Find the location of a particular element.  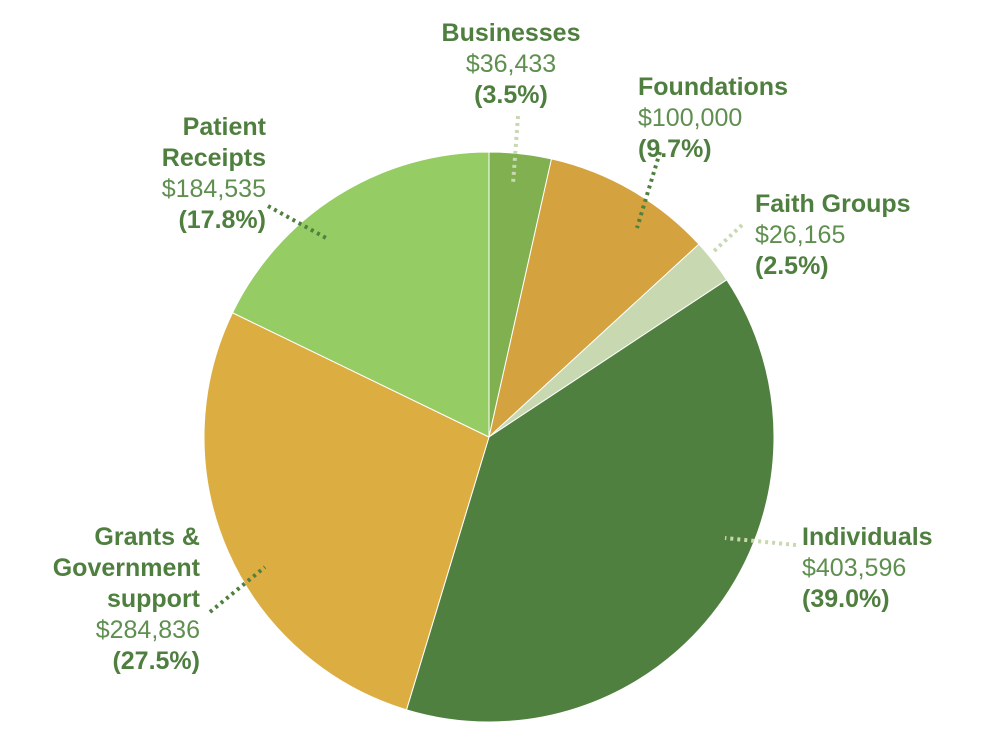

slice-label-percent: (2.5%) is located at coordinates (792, 266).